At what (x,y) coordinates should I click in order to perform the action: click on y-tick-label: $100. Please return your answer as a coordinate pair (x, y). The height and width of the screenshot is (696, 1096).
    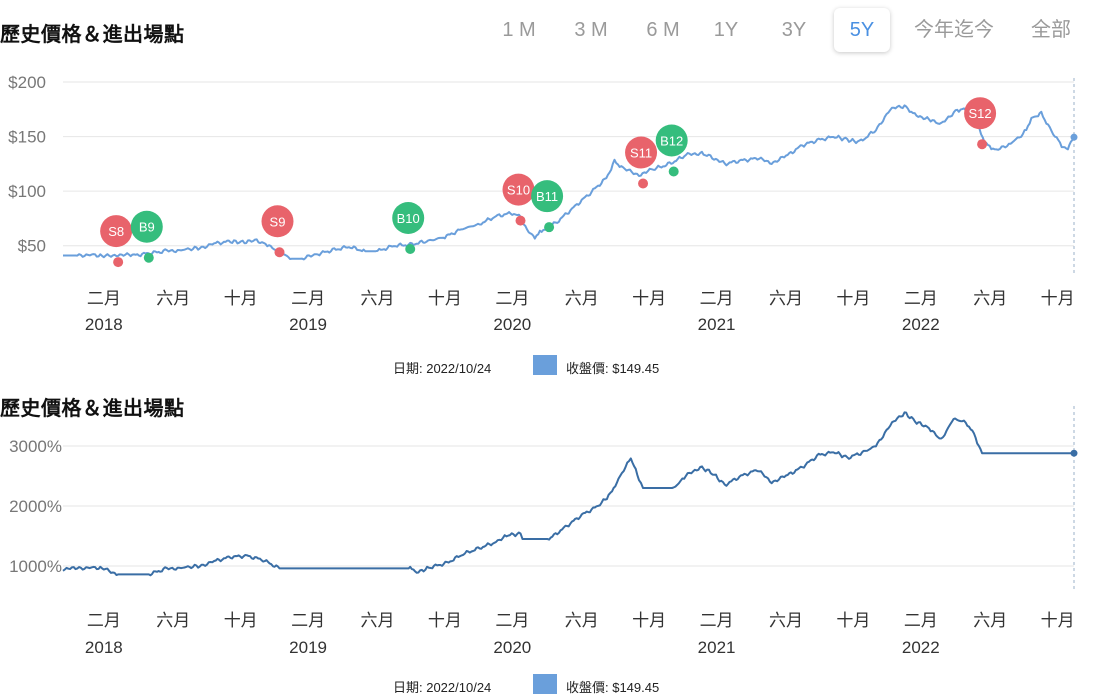
    Looking at the image, I should click on (27, 191).